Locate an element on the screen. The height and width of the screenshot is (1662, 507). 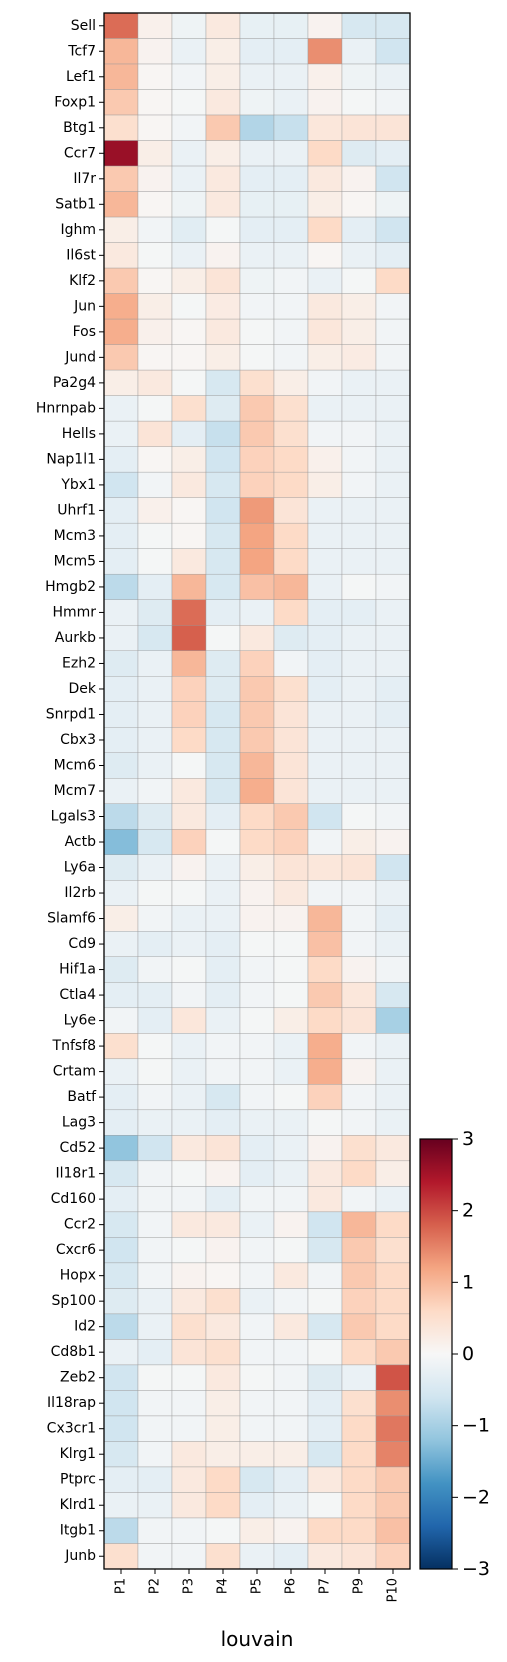
heatmap-cell-Mcm6-P7 is located at coordinates (325, 765).